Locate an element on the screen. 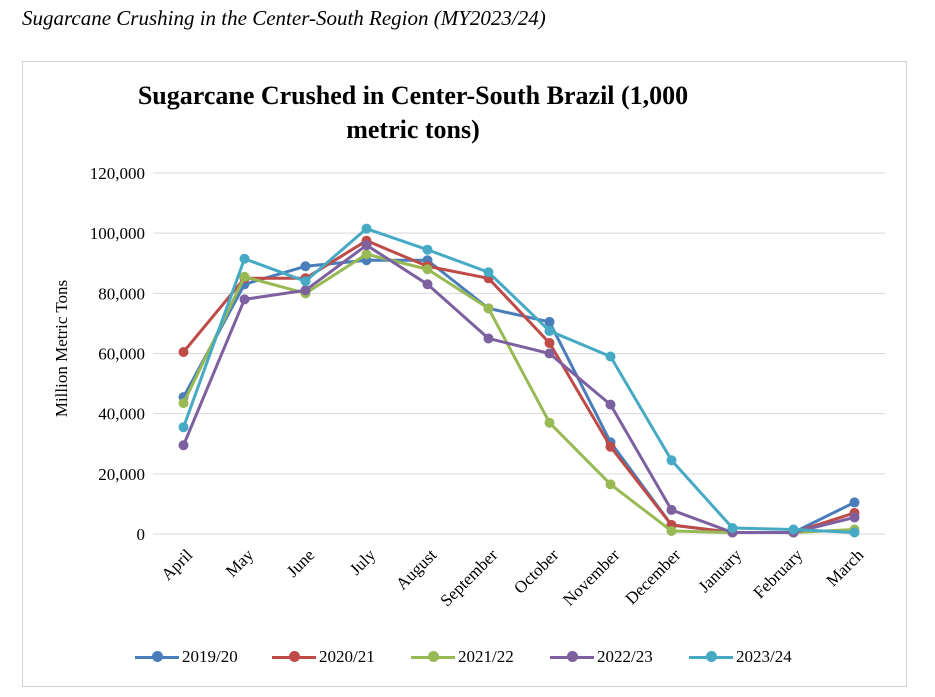  x-tick-label: December is located at coordinates (653, 576).